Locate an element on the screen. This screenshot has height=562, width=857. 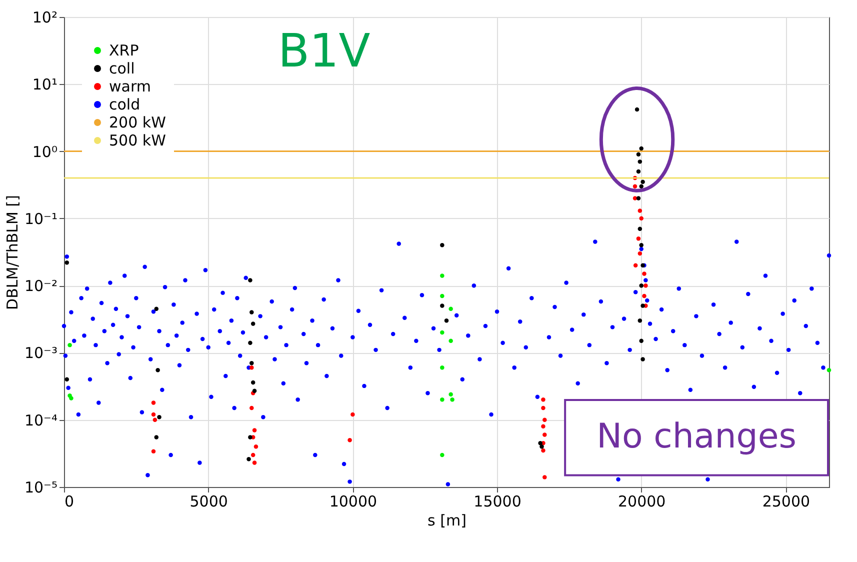
y-axis-title: DBLM/ThBLM [] is located at coordinates (12, 252).